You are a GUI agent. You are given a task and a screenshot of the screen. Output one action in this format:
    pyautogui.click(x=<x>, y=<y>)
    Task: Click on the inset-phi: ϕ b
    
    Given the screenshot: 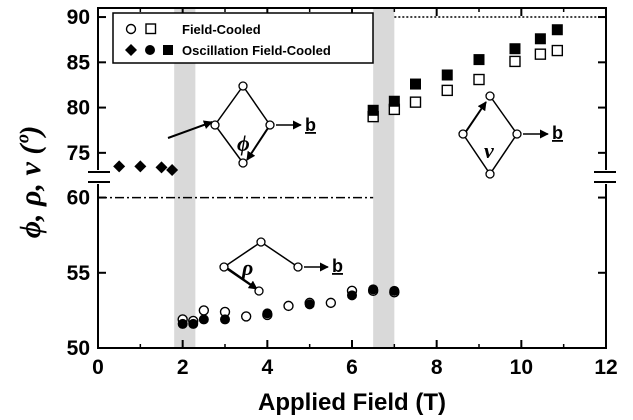 What is the action you would take?
    pyautogui.click(x=241, y=124)
    